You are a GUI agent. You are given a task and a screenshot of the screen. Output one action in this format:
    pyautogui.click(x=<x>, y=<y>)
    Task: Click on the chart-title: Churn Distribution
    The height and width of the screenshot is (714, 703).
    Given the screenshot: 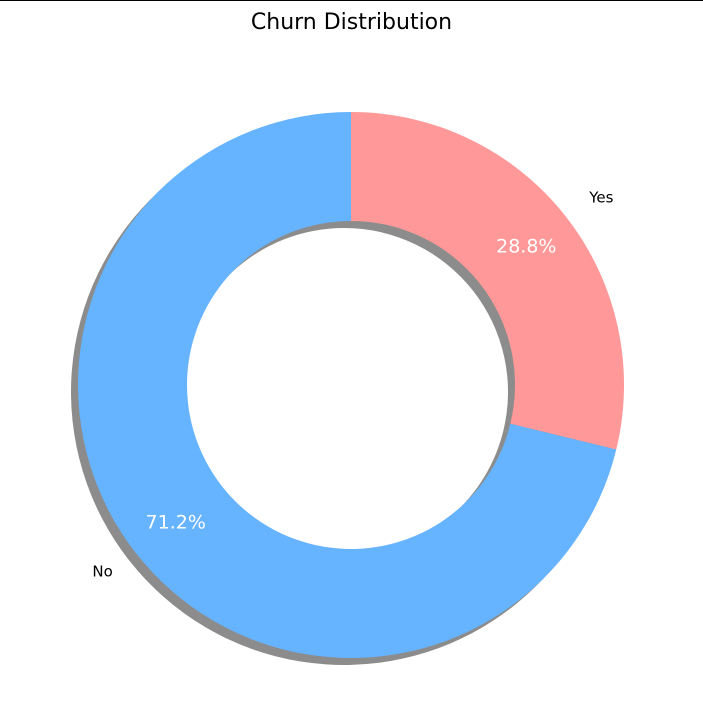 What is the action you would take?
    pyautogui.click(x=351, y=22)
    